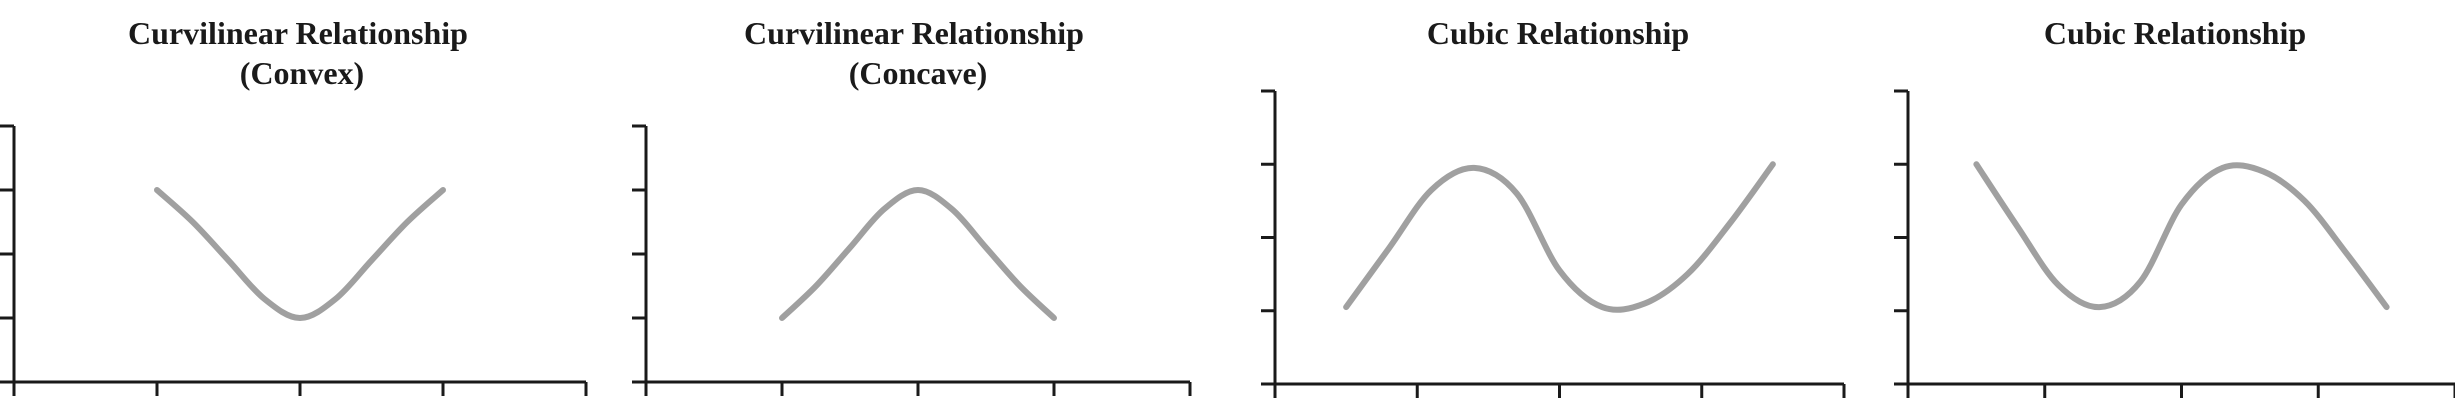 This screenshot has height=413, width=2455. I want to click on chart-title-3: Cubic Relationship, so click(1558, 33).